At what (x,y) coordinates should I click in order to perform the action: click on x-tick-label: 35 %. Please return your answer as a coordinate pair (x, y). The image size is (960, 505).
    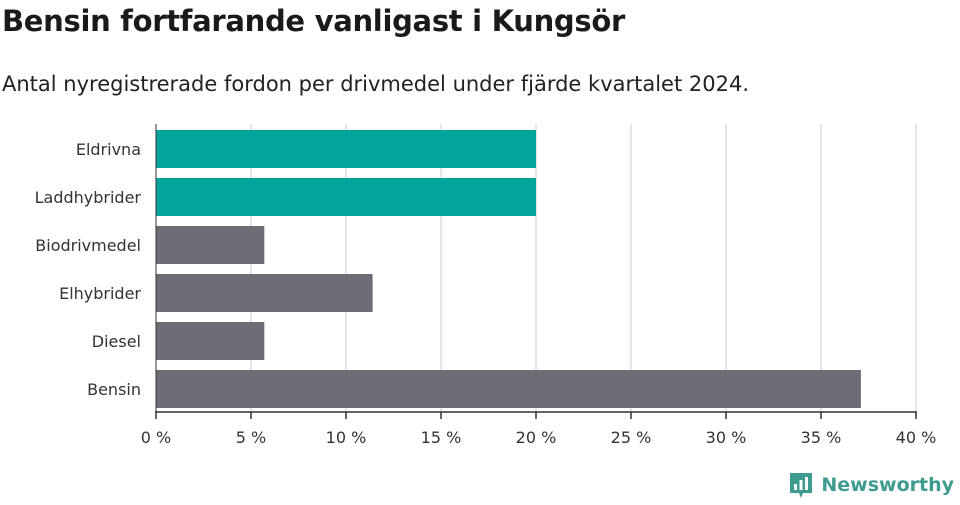
    Looking at the image, I should click on (821, 437).